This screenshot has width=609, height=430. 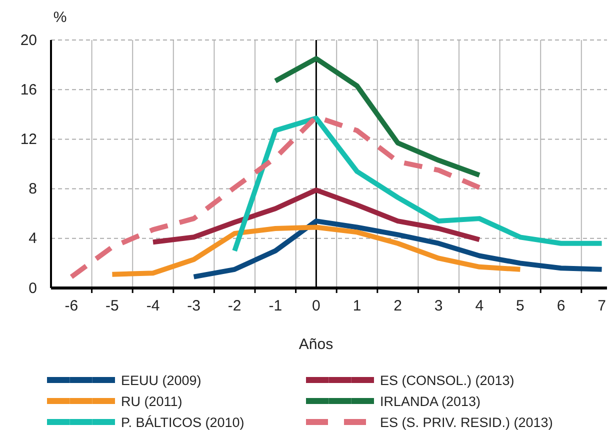 What do you see at coordinates (520, 306) in the screenshot?
I see `x-tick-label: 5` at bounding box center [520, 306].